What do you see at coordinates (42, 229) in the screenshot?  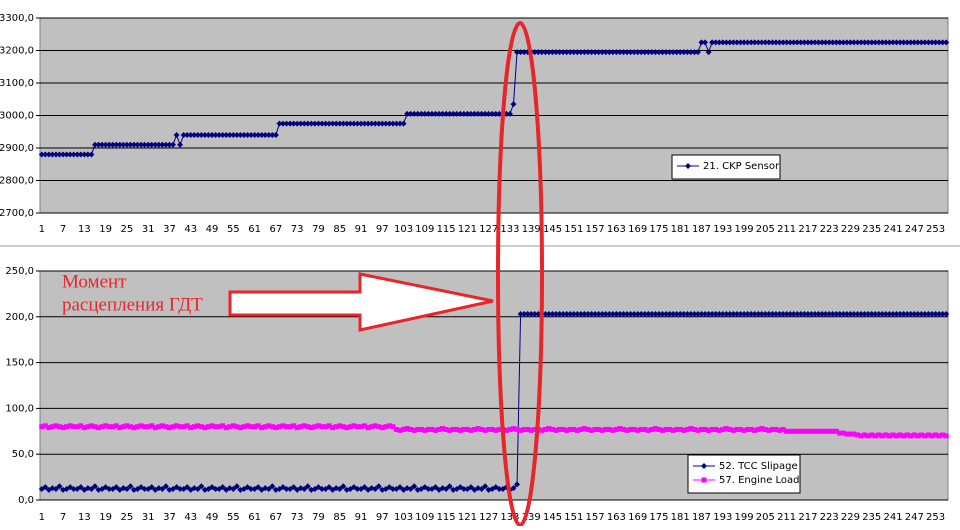 I see `x-tick-label: 1` at bounding box center [42, 229].